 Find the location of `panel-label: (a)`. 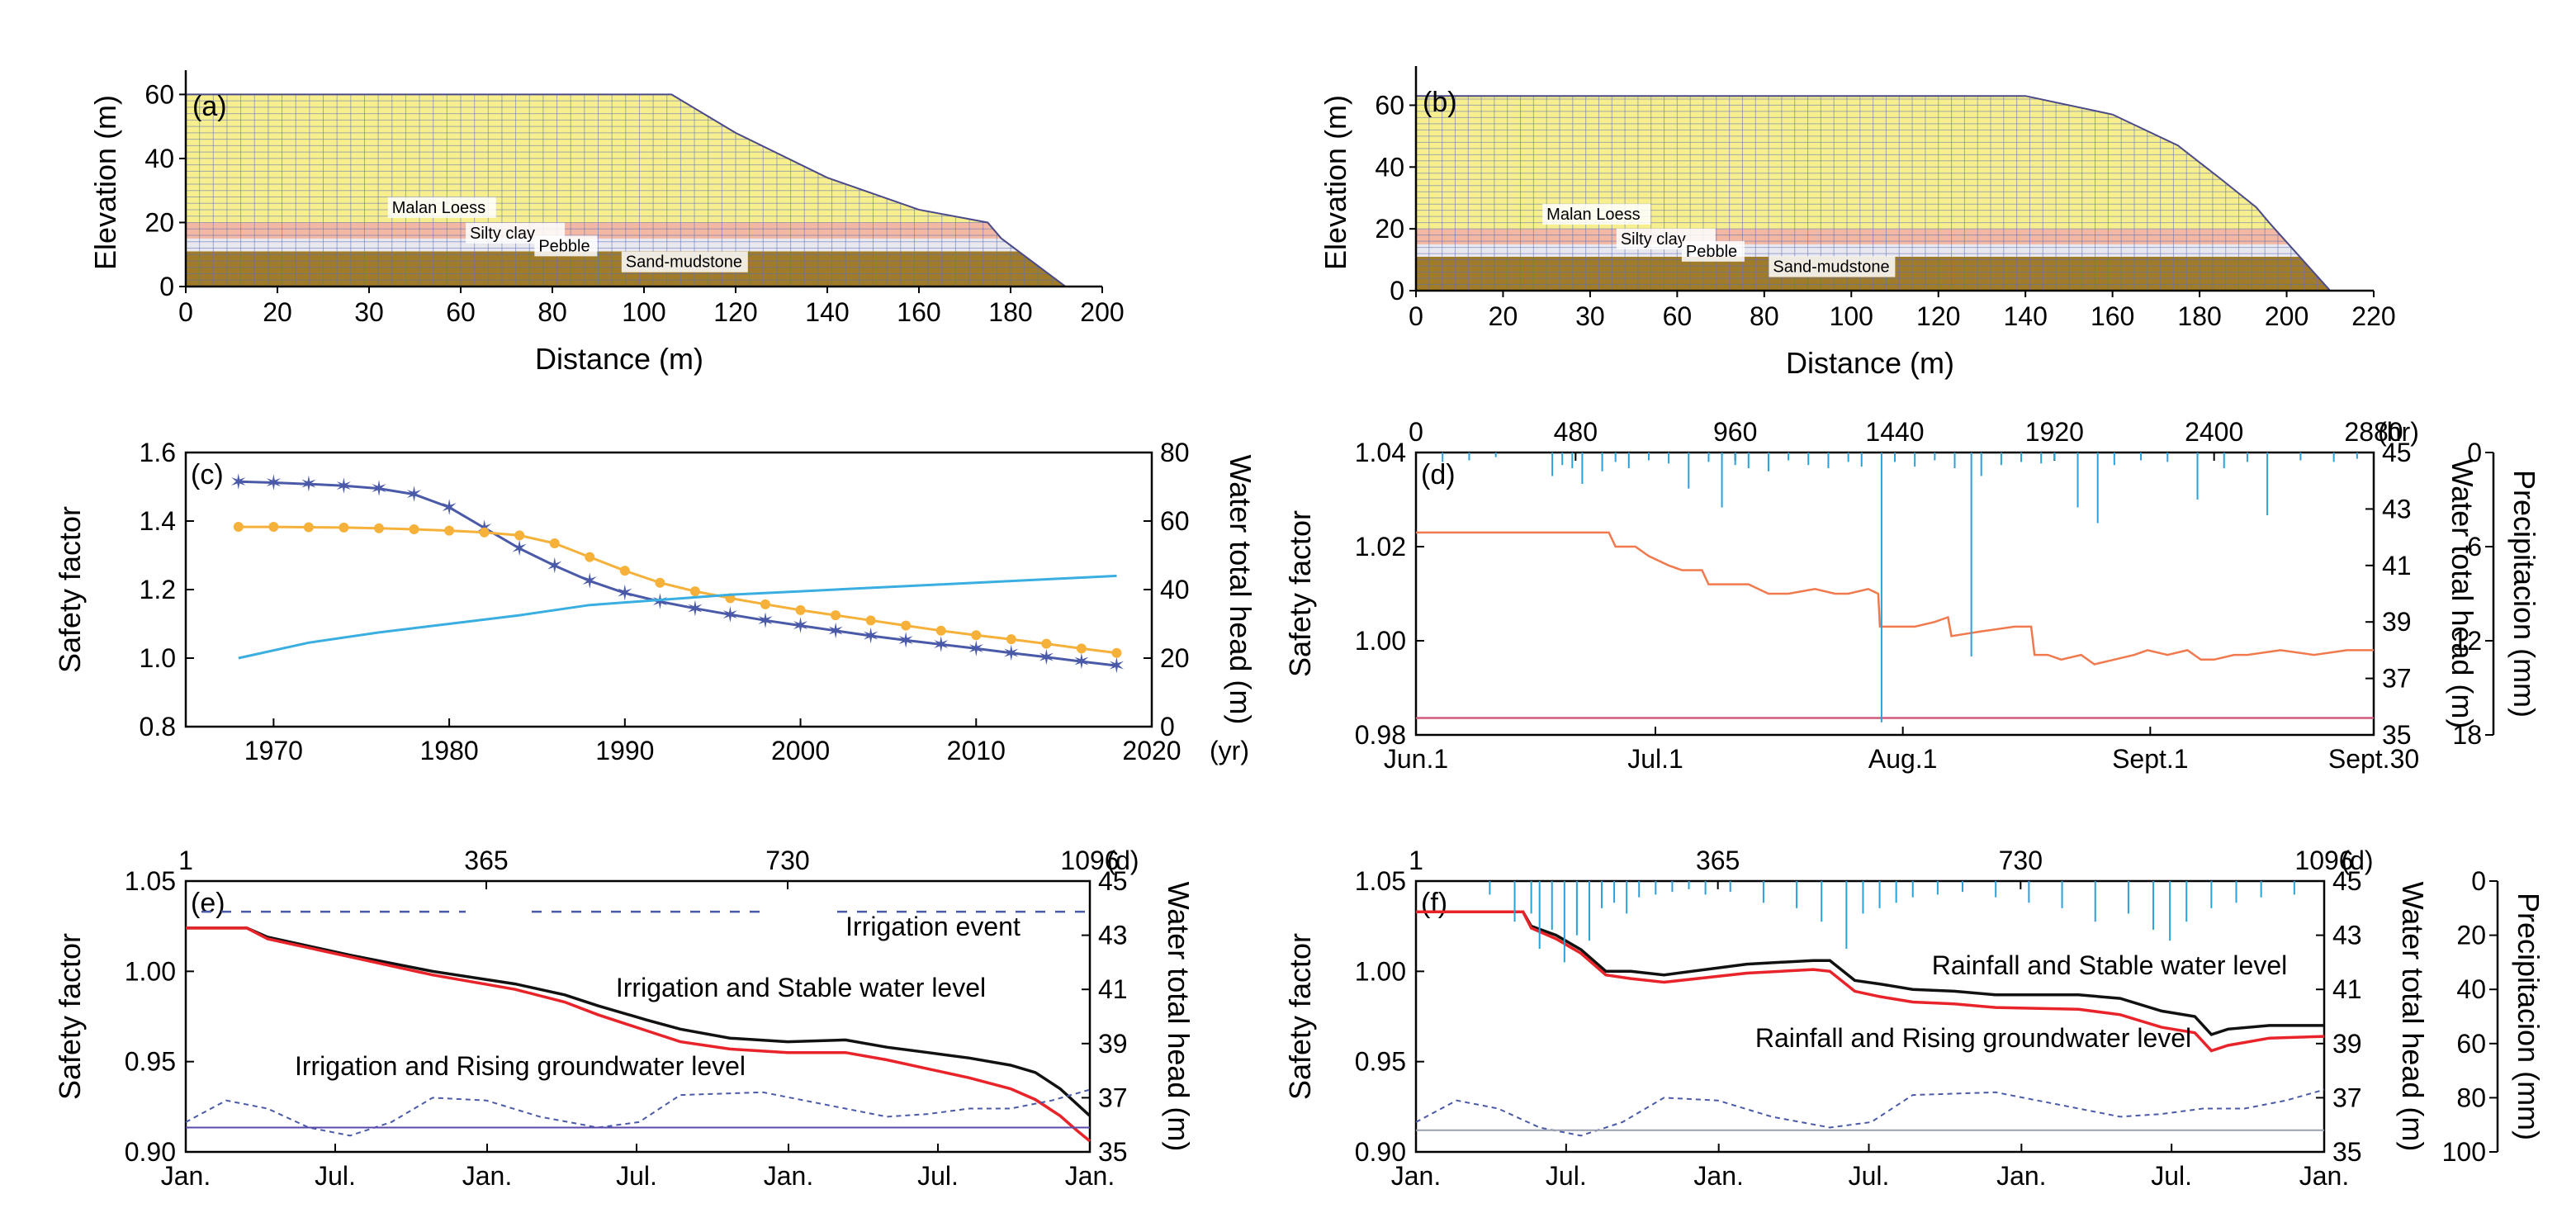

panel-label: (a) is located at coordinates (209, 106).